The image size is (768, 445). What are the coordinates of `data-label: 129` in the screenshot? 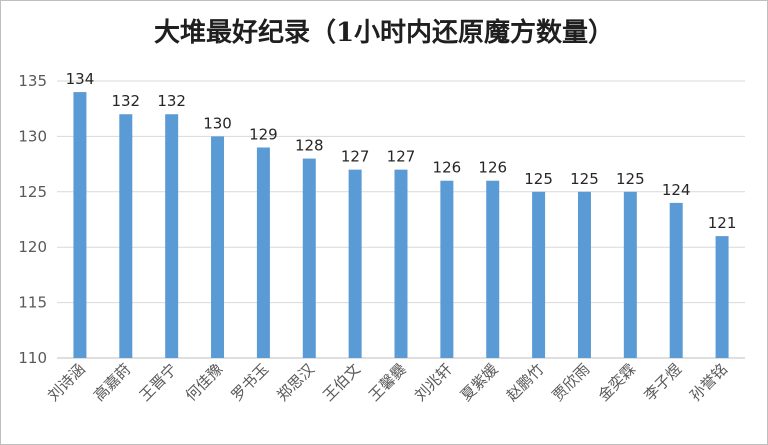 It's located at (263, 134).